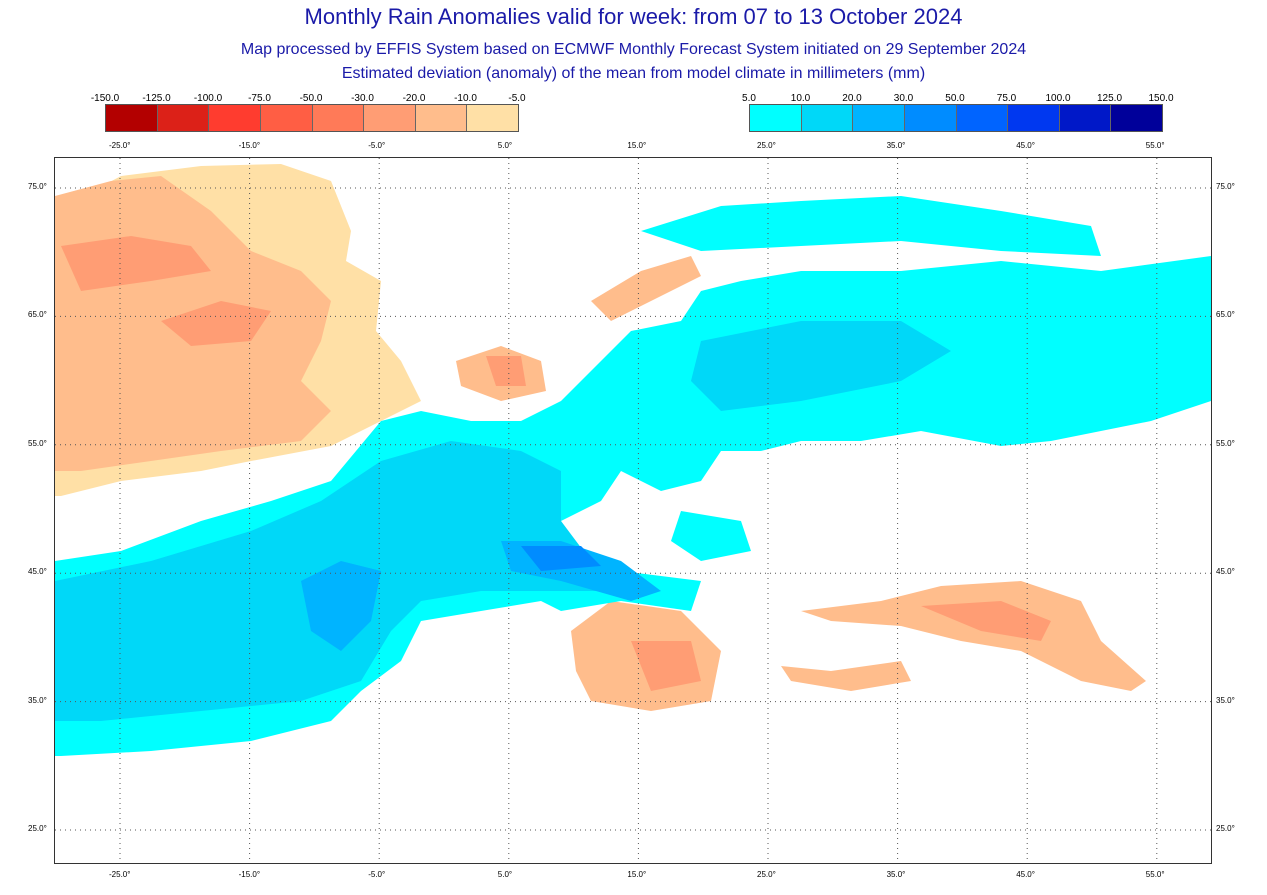 The image size is (1267, 895). I want to click on colorbar-label: -75.0, so click(259, 98).